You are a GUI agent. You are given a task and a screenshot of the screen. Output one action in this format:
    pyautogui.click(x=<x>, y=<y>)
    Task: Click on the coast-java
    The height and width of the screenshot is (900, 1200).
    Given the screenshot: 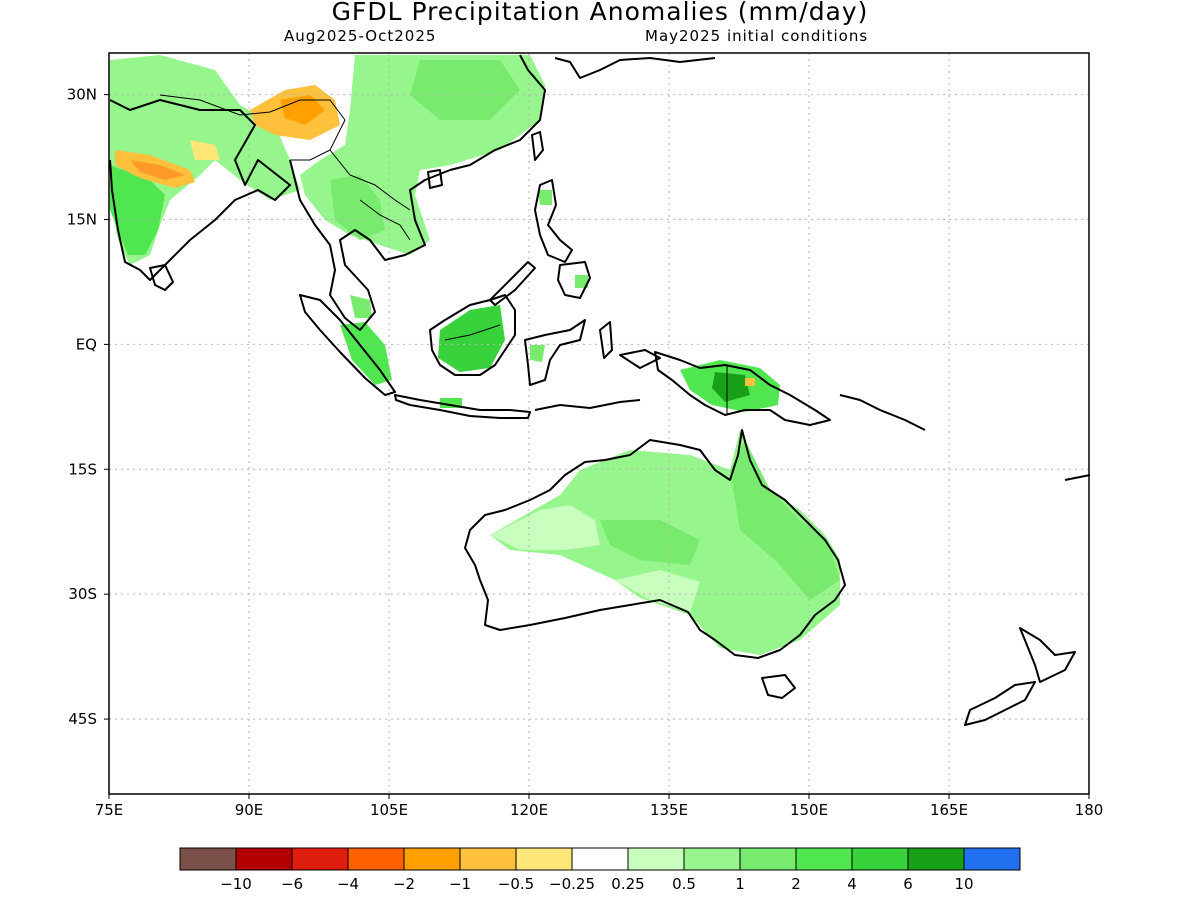 What is the action you would take?
    pyautogui.click(x=462, y=406)
    